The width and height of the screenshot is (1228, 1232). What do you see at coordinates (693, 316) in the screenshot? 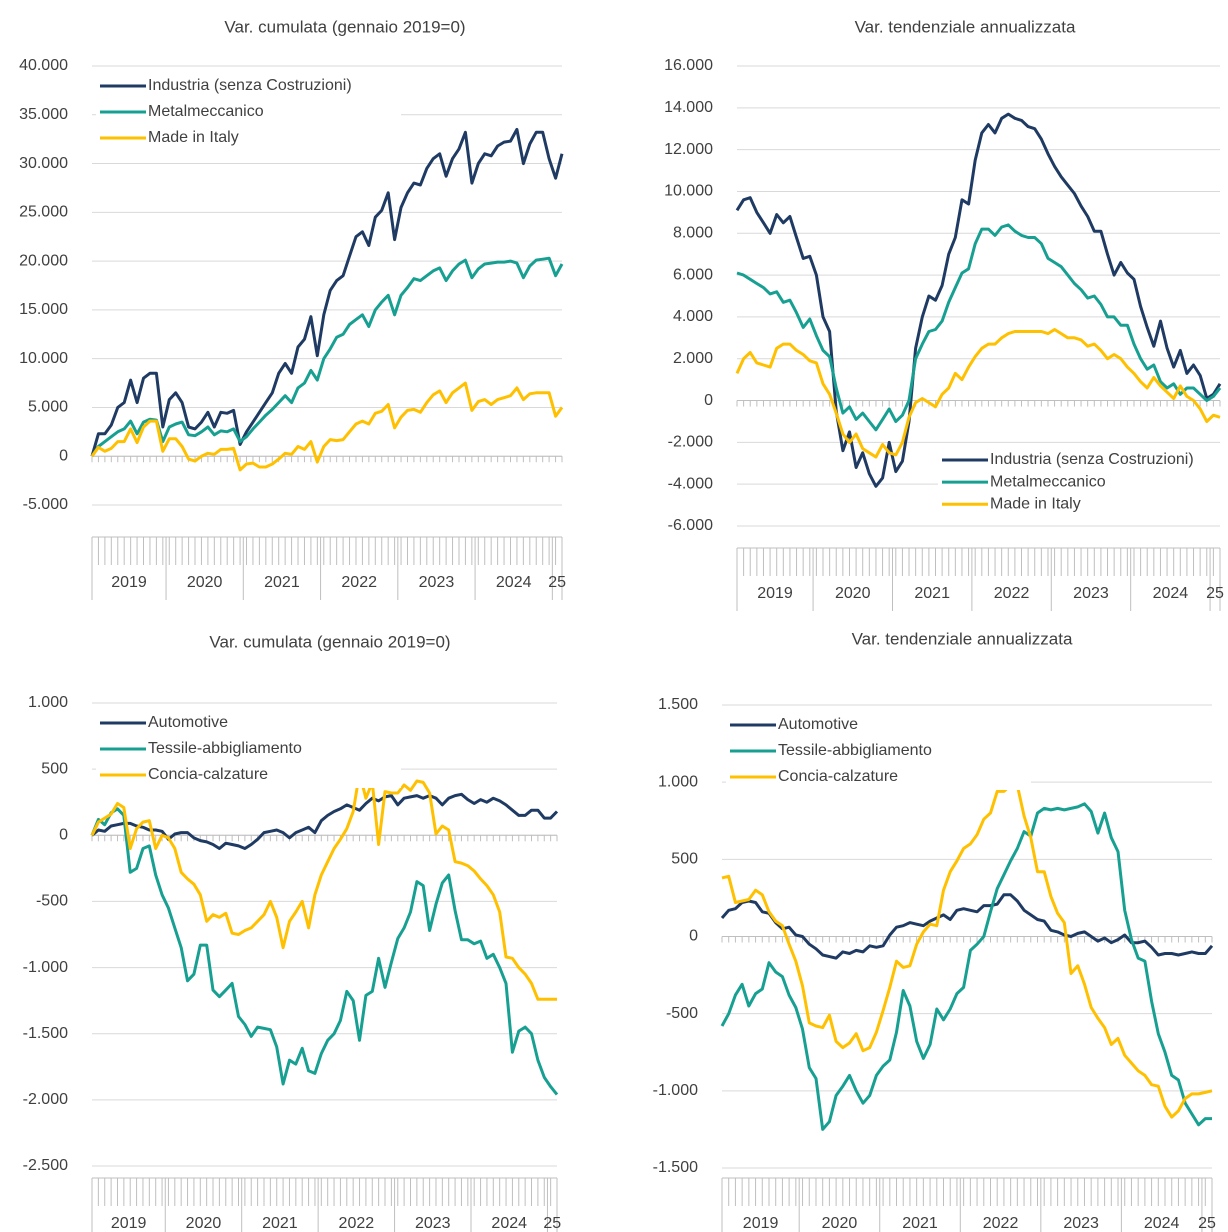
I see `y-tick-label: 4.000` at bounding box center [693, 316].